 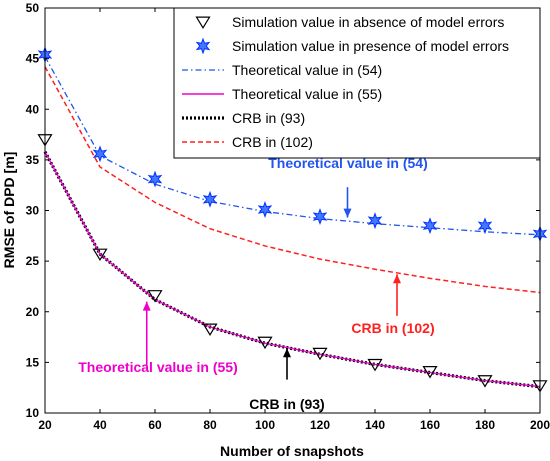 I want to click on x-tick-label: 100, so click(x=265, y=425).